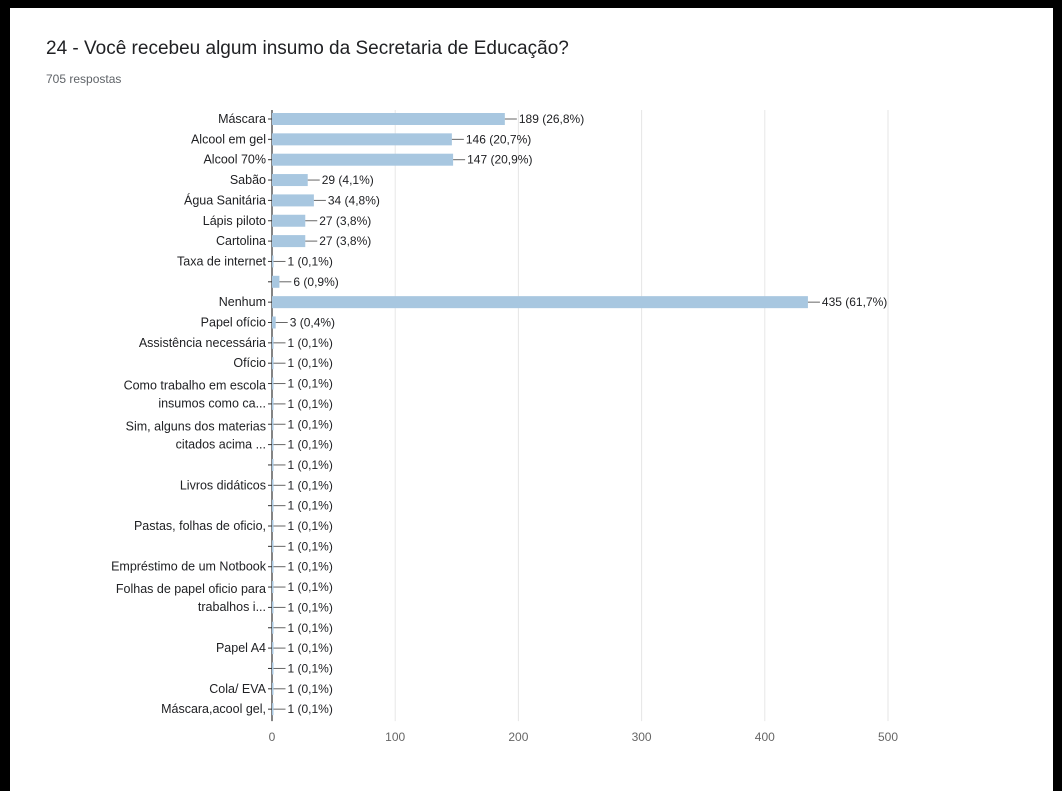  I want to click on x-axis-ticks: 0 100 200 300 400 500, so click(584, 737).